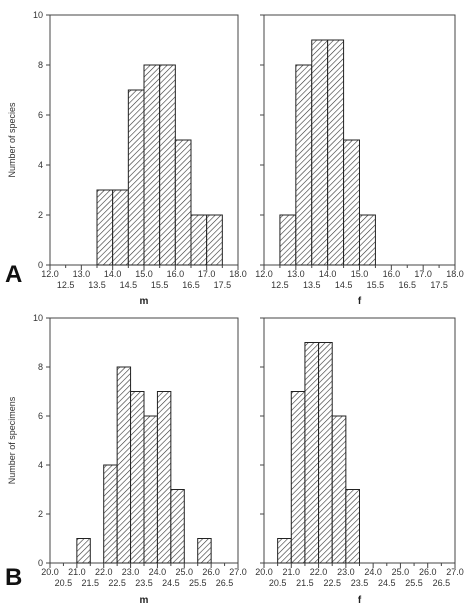 The image size is (474, 612). Describe the element at coordinates (360, 301) in the screenshot. I see `panel-2-xlabel: f` at that location.